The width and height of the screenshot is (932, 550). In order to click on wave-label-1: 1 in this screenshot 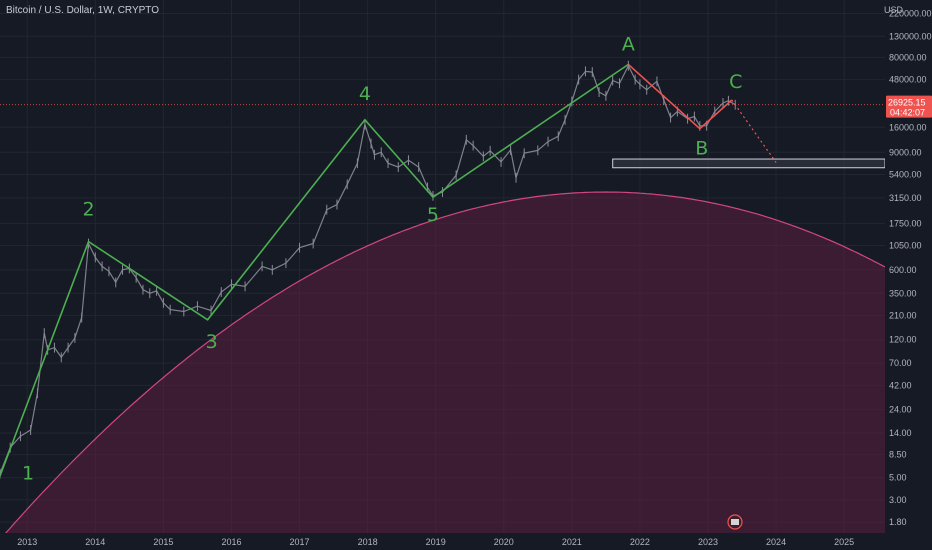, I will do `click(28, 474)`.